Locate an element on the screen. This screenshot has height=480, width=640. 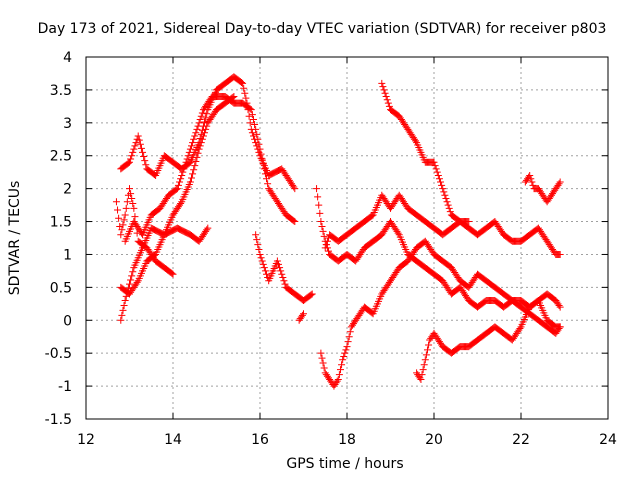
series-s6 is located at coordinates (284, 268).